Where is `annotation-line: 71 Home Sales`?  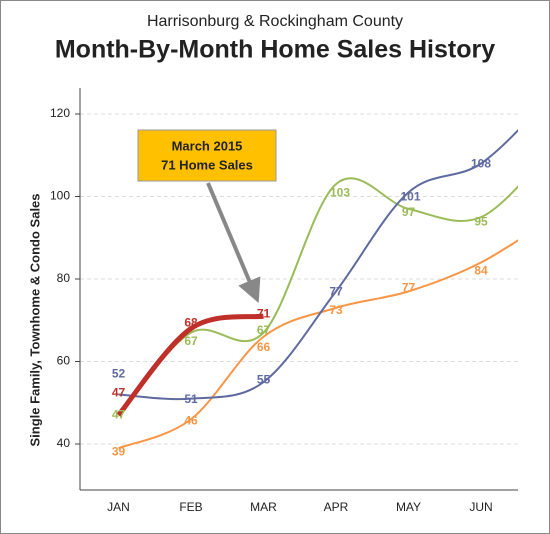
annotation-line: 71 Home Sales is located at coordinates (207, 164).